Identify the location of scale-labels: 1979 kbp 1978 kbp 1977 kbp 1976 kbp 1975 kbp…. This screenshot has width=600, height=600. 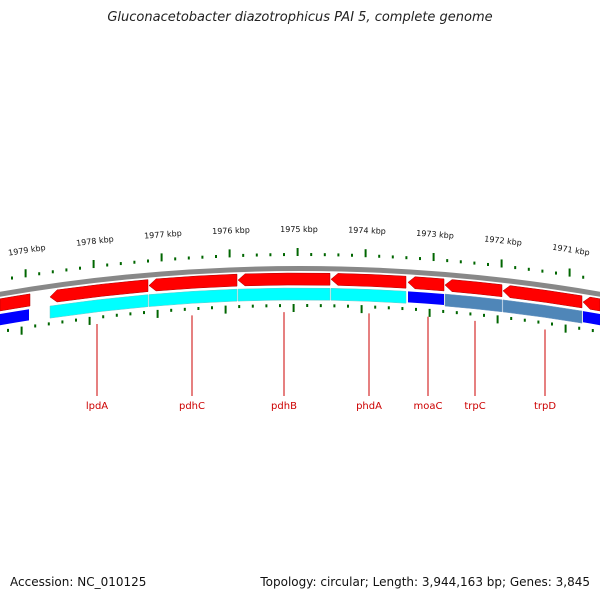
(299, 241).